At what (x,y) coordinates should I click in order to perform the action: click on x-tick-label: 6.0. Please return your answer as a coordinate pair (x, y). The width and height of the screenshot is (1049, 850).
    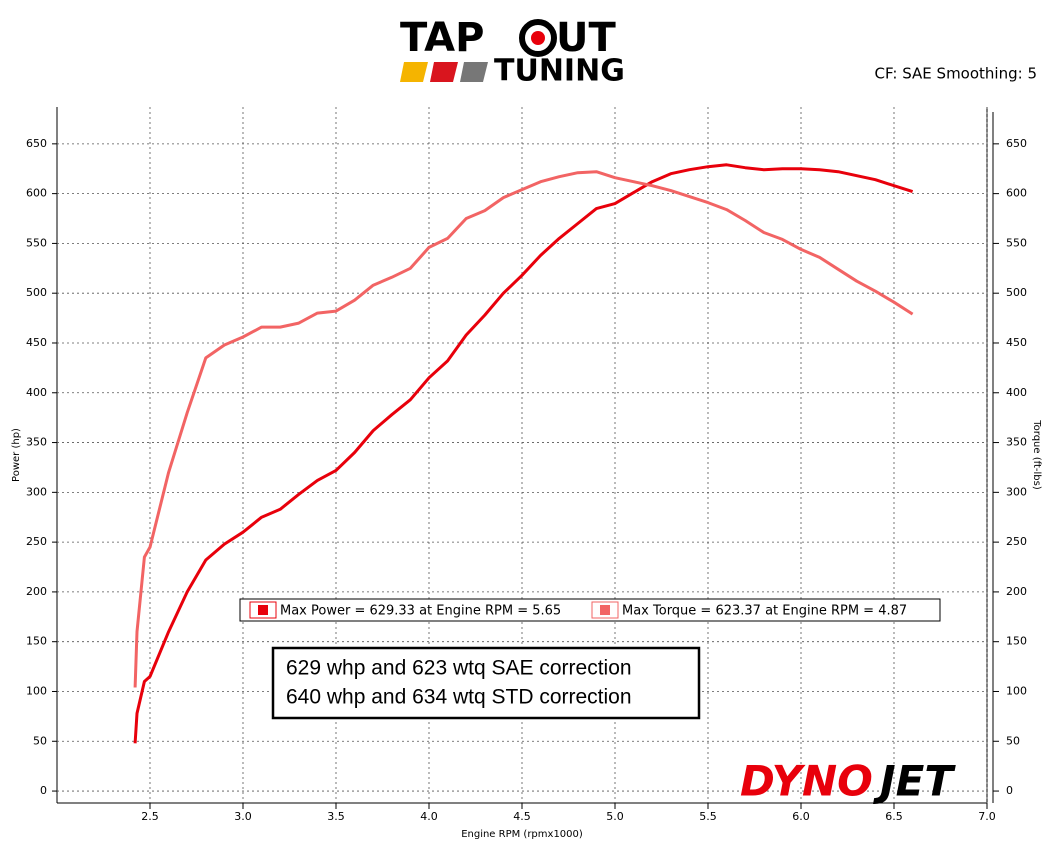
    Looking at the image, I should click on (801, 816).